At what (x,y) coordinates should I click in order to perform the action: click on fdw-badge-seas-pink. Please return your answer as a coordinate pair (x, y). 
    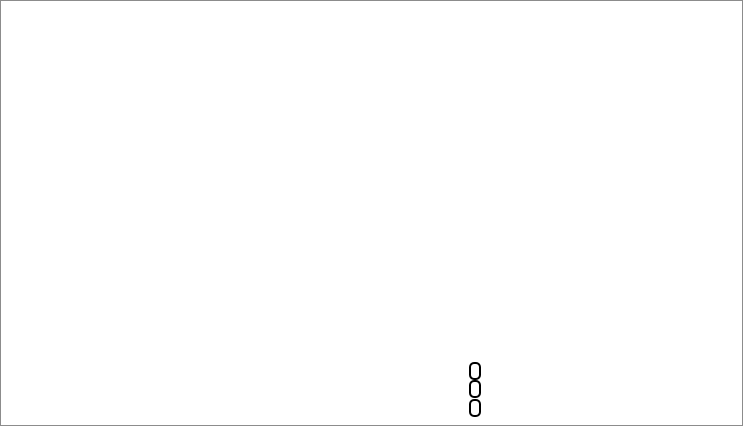
    Looking at the image, I should click on (478, 407).